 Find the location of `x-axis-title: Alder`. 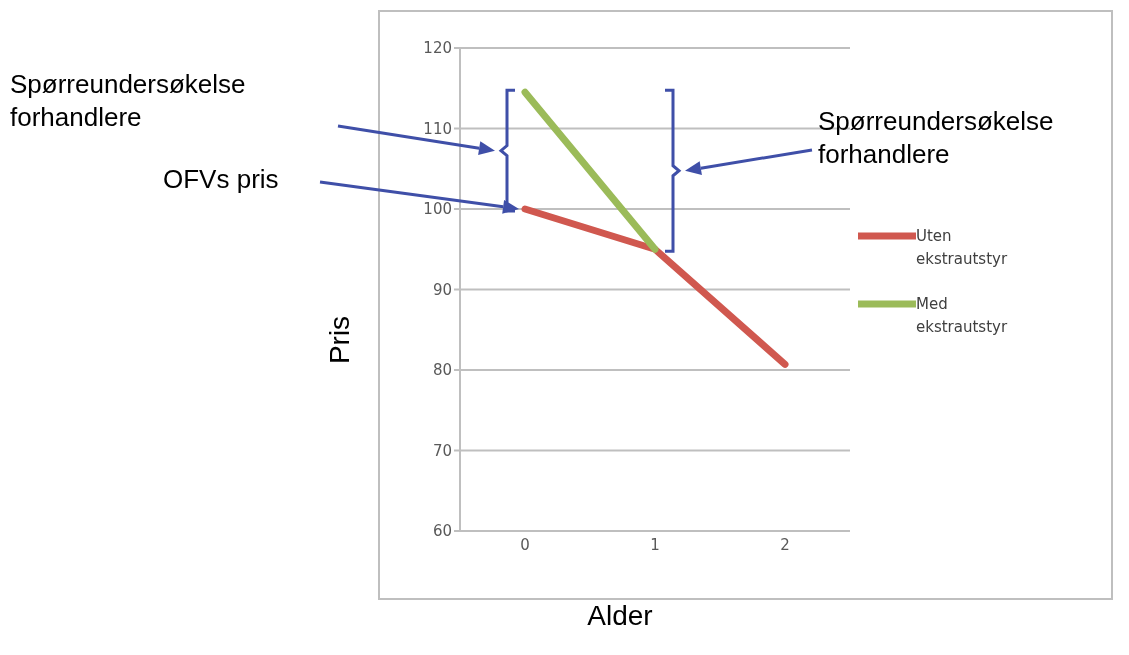

x-axis-title: Alder is located at coordinates (620, 616).